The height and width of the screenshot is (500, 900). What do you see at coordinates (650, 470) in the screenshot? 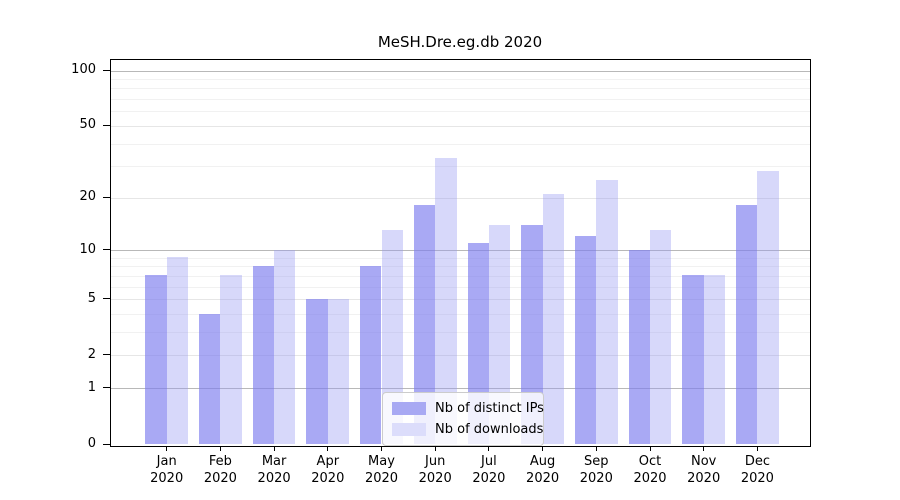
I see `x-tick-label: Oct 2020` at bounding box center [650, 470].